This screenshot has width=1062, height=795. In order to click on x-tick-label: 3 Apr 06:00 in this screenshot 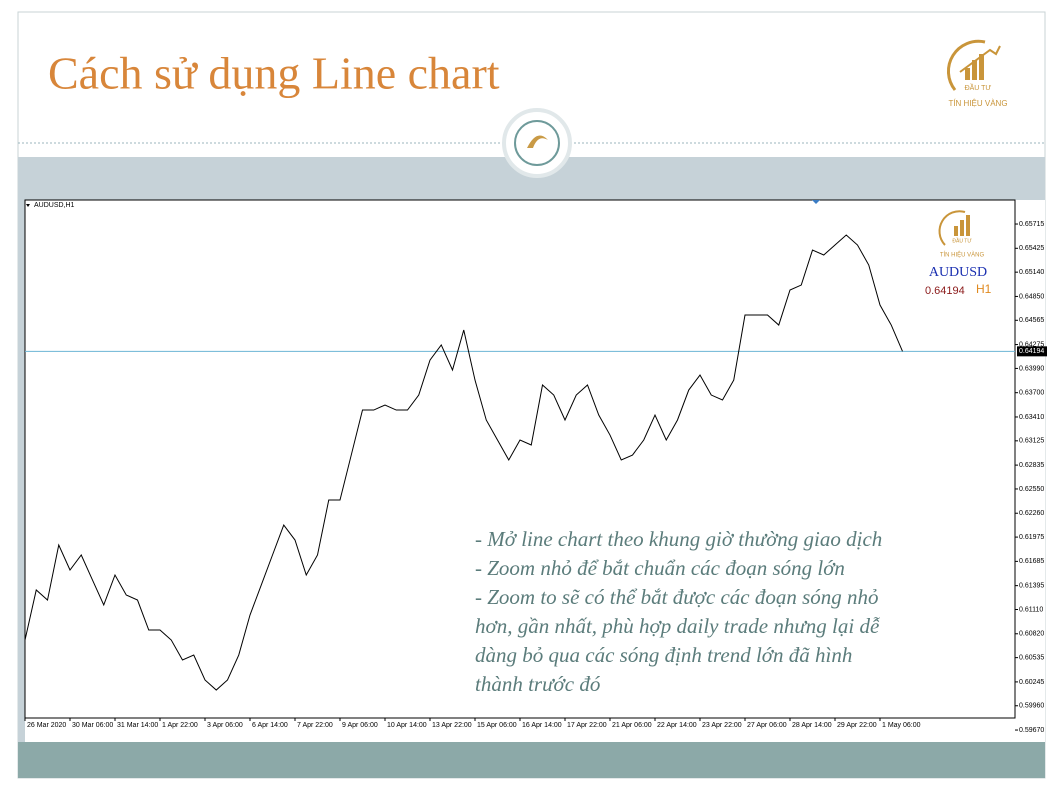, I will do `click(225, 725)`.